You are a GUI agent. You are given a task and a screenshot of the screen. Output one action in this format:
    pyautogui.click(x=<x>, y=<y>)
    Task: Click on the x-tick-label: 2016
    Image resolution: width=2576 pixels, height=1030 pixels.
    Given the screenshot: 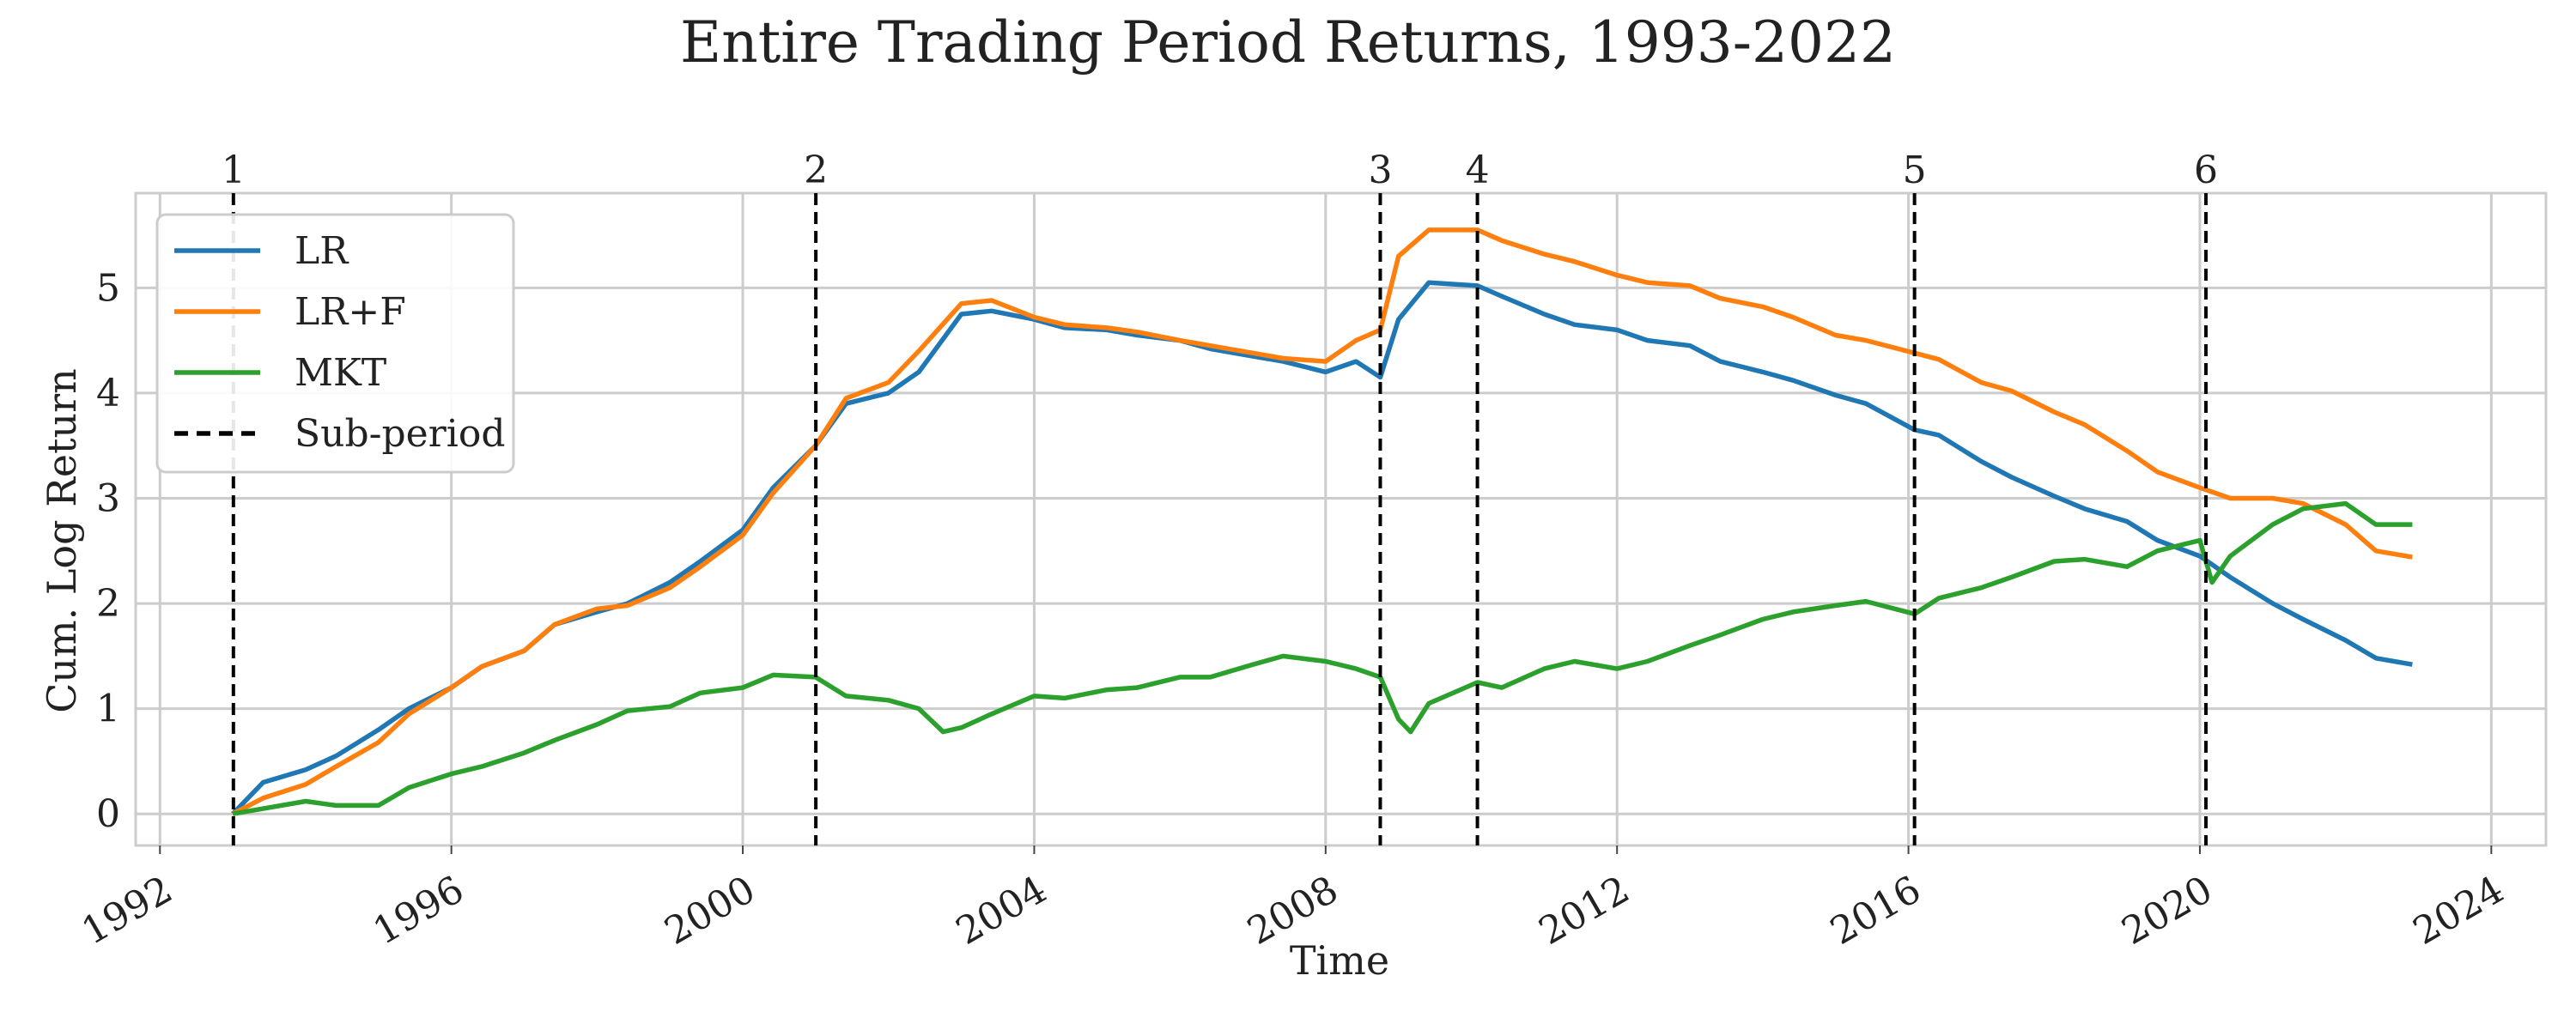 What is the action you would take?
    pyautogui.click(x=1875, y=911)
    